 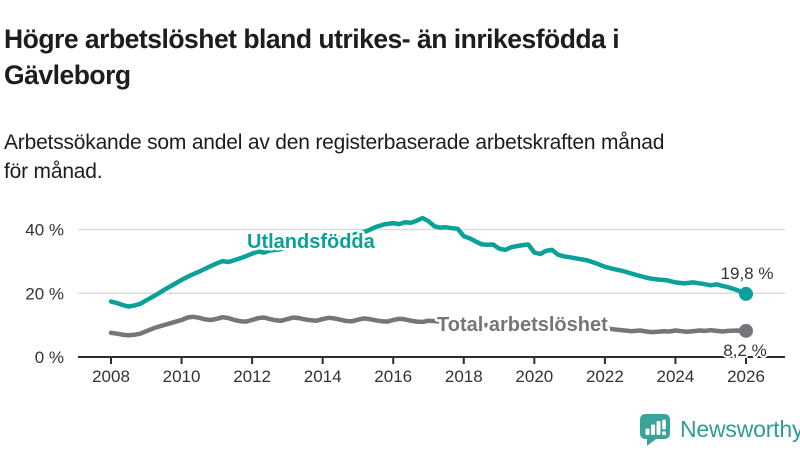 I want to click on series-label-1: Total arbetslöshet, so click(x=522, y=325).